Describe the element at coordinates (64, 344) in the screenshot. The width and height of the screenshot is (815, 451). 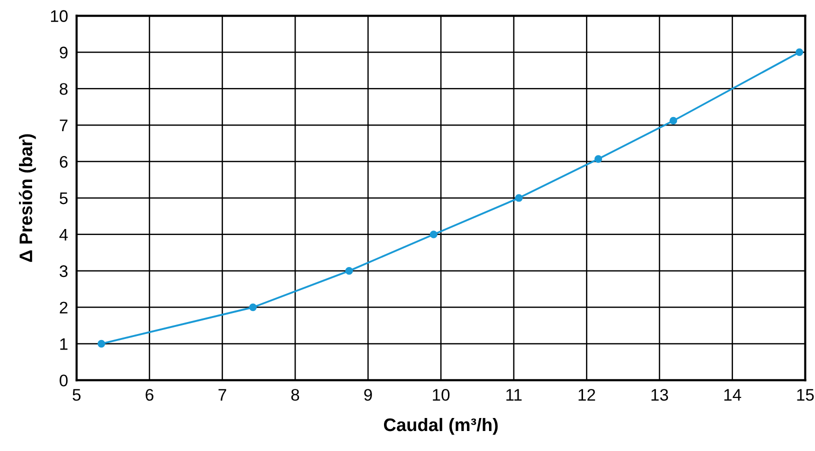
I see `y-tick-label: 1` at that location.